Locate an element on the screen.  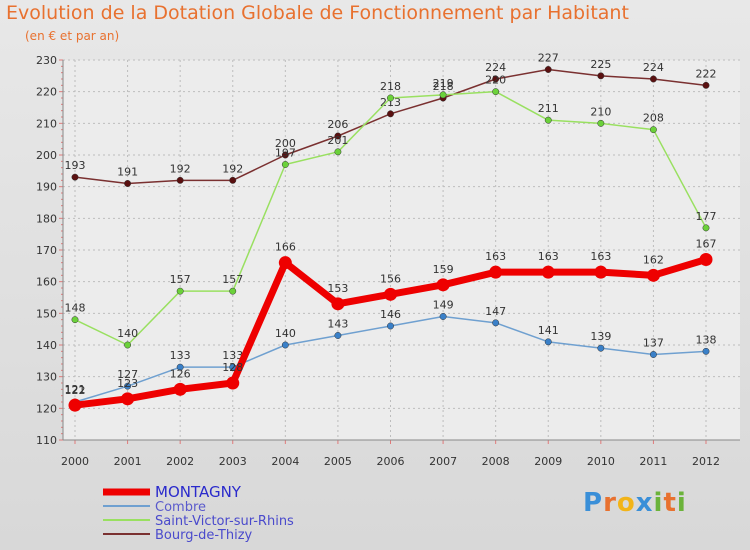
data-label-bourg-de-thizy: 225 is located at coordinates (600, 64).